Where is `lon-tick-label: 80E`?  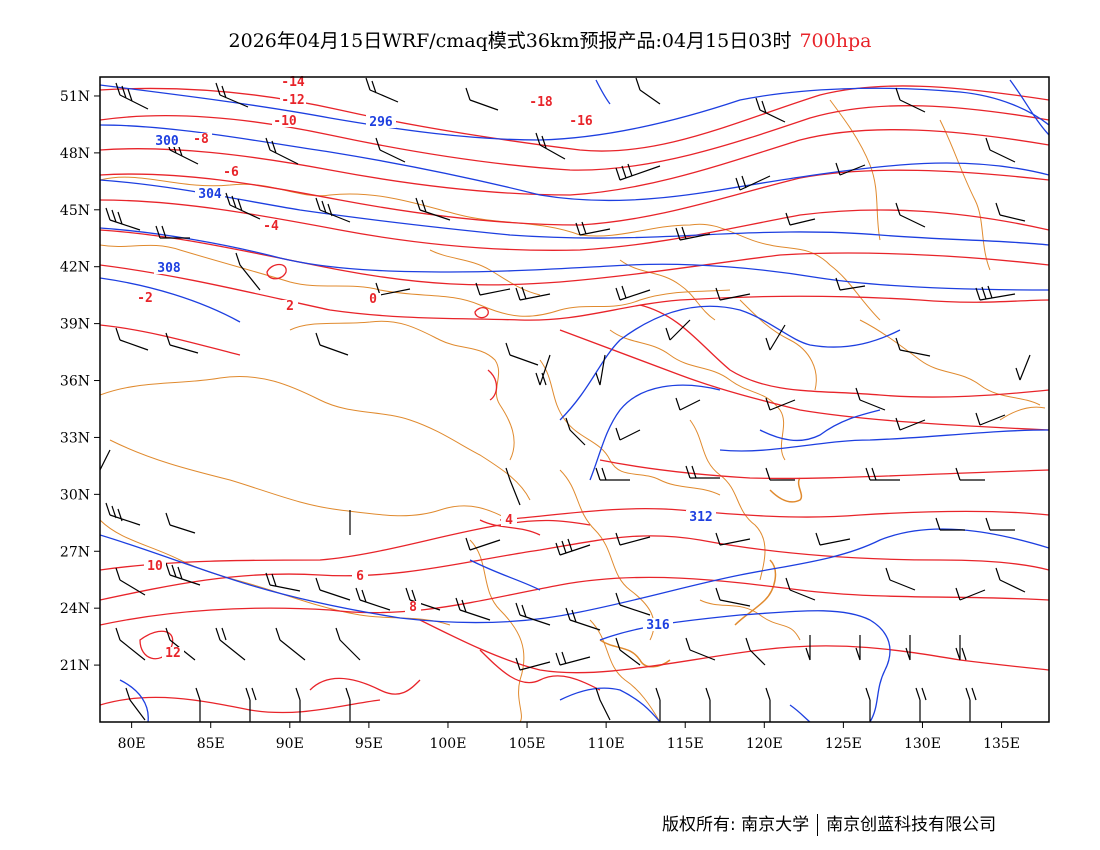
lon-tick-label: 80E is located at coordinates (132, 744).